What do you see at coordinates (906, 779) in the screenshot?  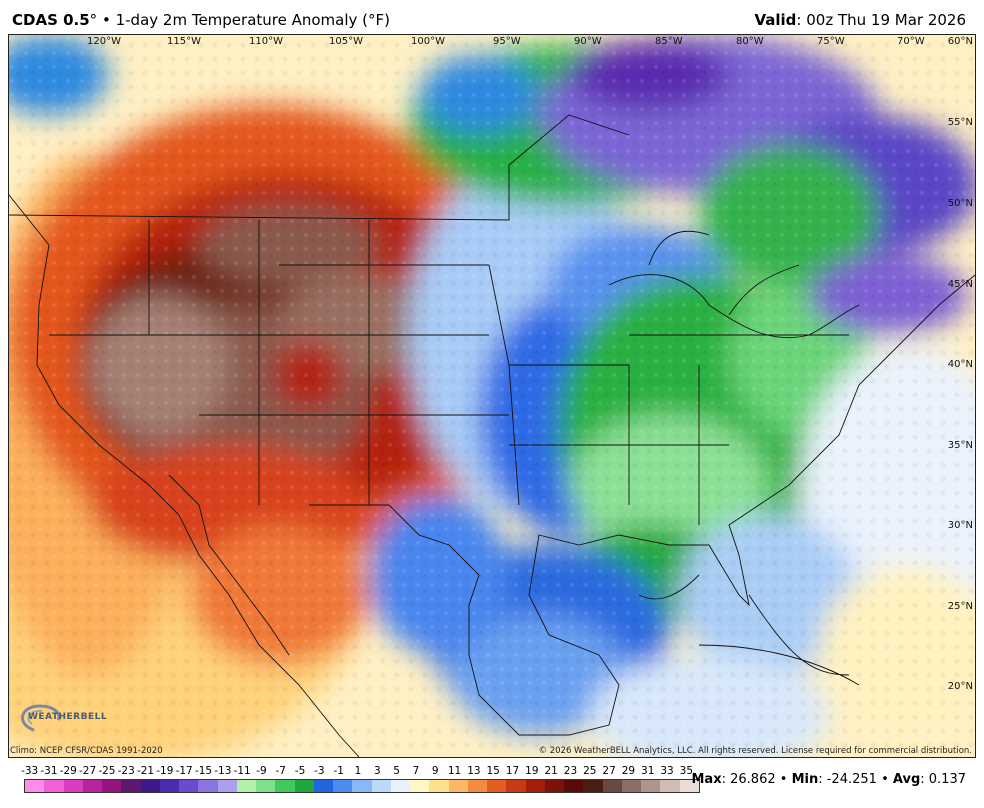 I see `avg-label: Avg` at bounding box center [906, 779].